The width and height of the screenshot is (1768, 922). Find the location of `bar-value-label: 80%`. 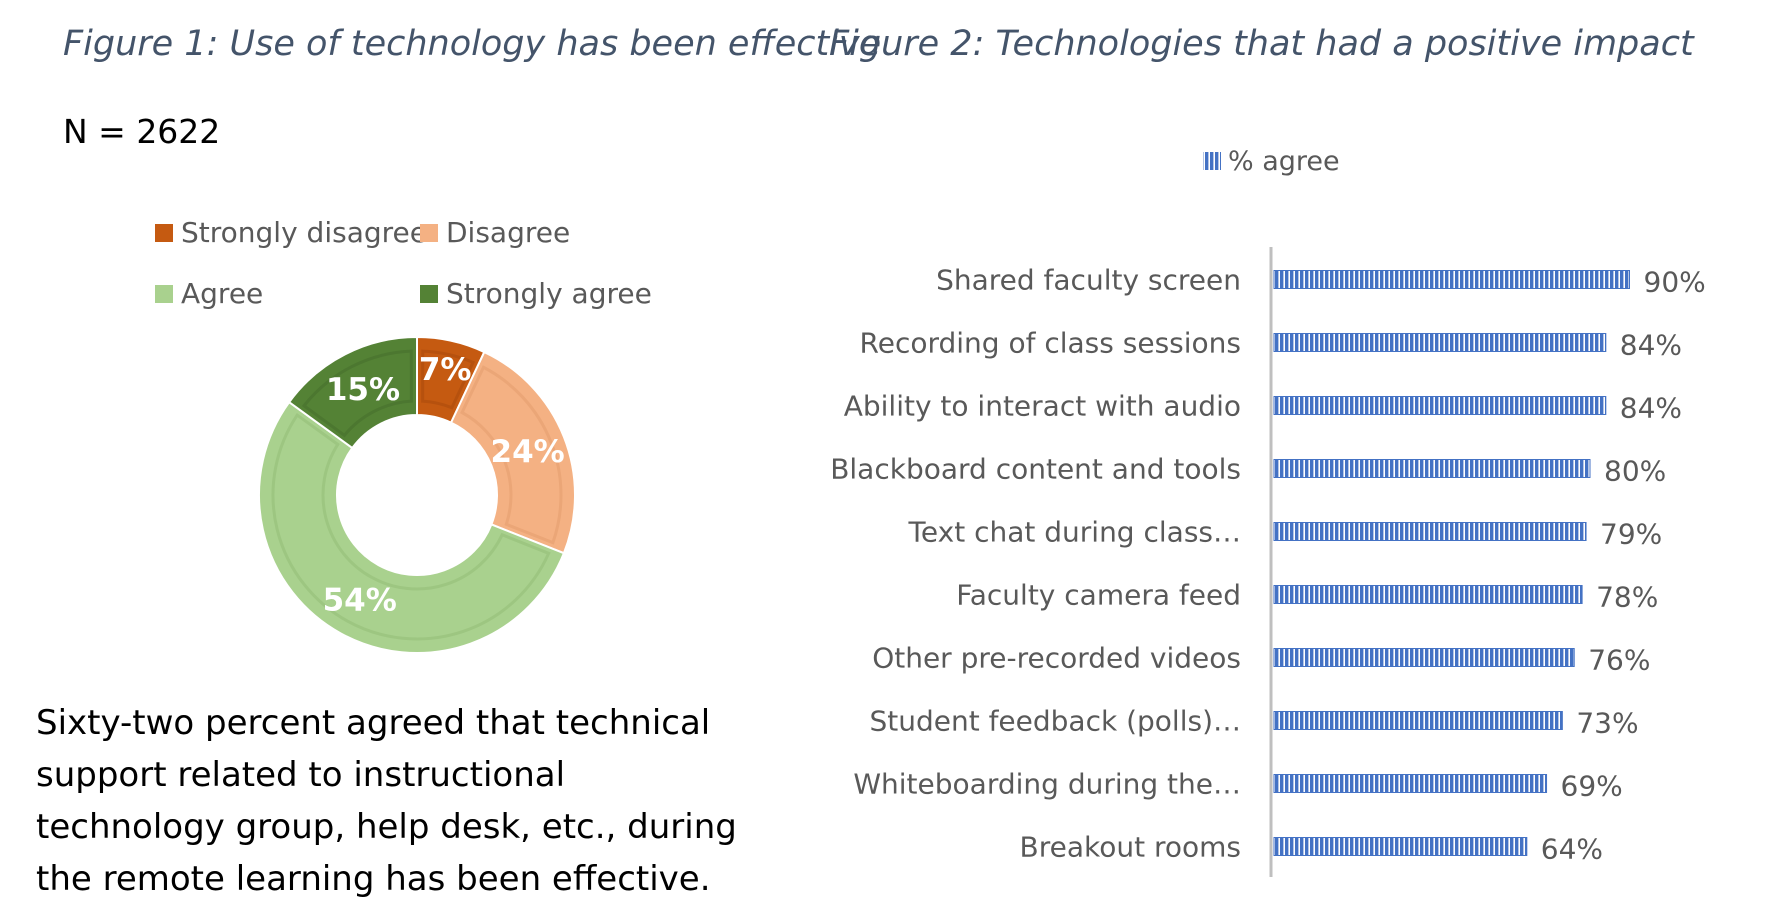

bar-value-label: 80% is located at coordinates (1635, 471).